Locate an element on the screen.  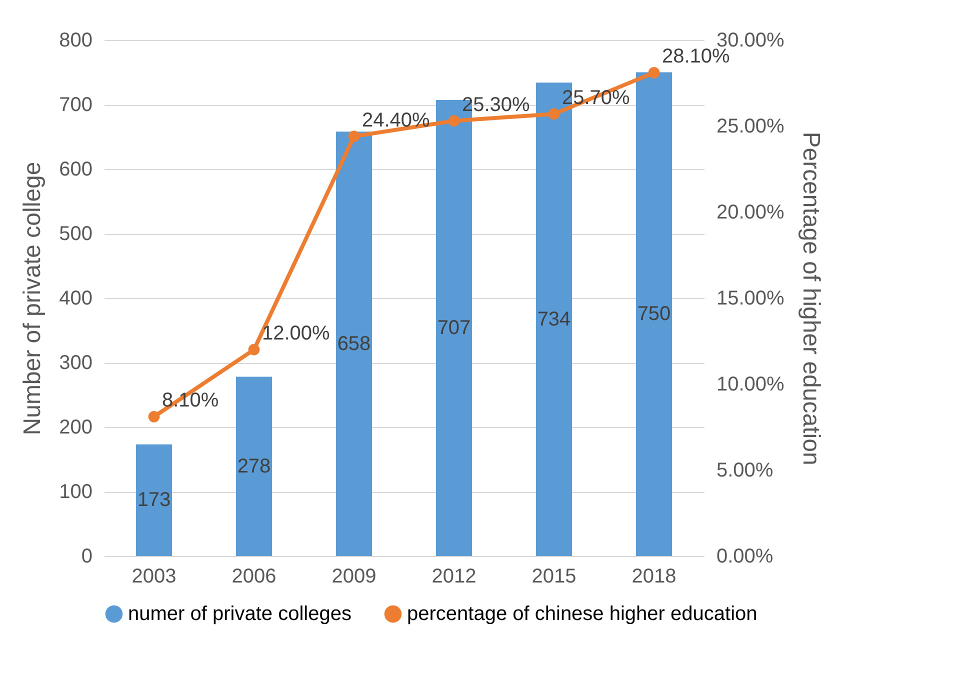
y-tick-label: 700 is located at coordinates (75, 105).